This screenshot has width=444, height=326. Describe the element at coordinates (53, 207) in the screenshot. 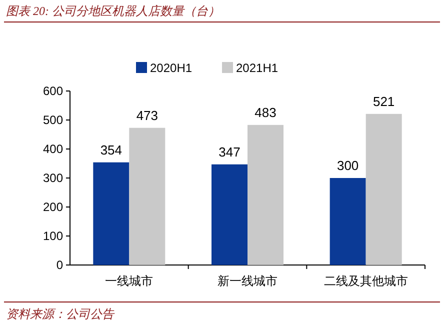

I see `y-tick-label: 200` at that location.